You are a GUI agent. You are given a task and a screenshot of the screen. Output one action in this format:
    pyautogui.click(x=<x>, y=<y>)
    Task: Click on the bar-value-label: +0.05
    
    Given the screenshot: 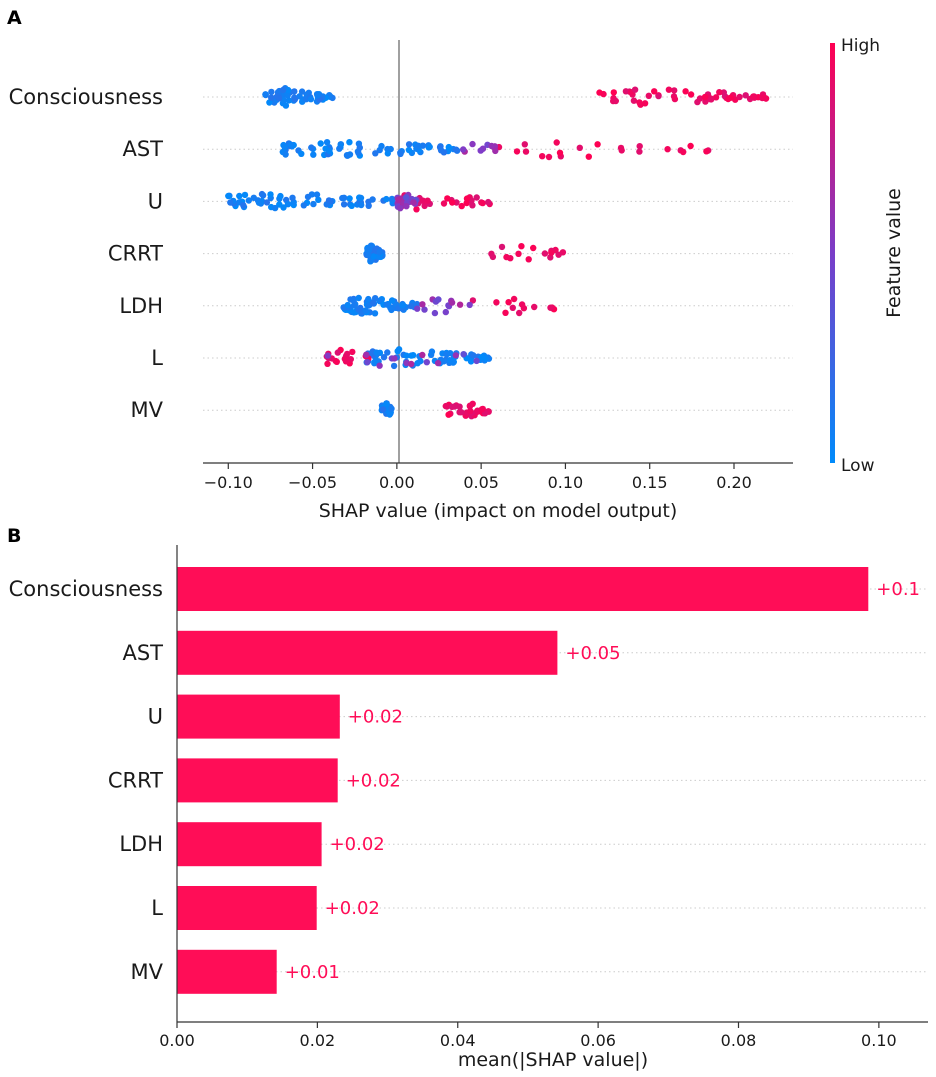 What is the action you would take?
    pyautogui.click(x=592, y=653)
    